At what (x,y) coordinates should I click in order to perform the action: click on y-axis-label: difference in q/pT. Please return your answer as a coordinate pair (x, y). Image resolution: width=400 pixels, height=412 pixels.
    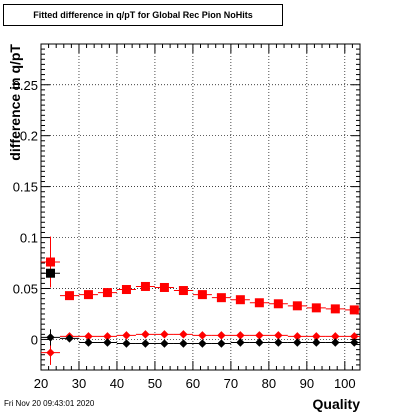
    Looking at the image, I should click on (15, 102).